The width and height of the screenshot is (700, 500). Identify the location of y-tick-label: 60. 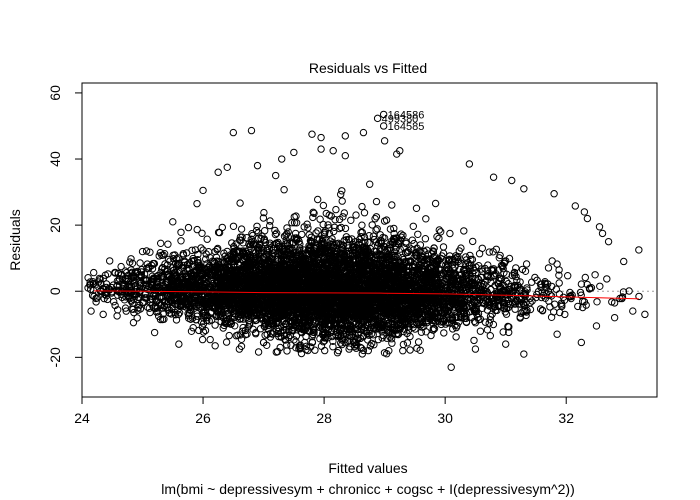
(55, 93).